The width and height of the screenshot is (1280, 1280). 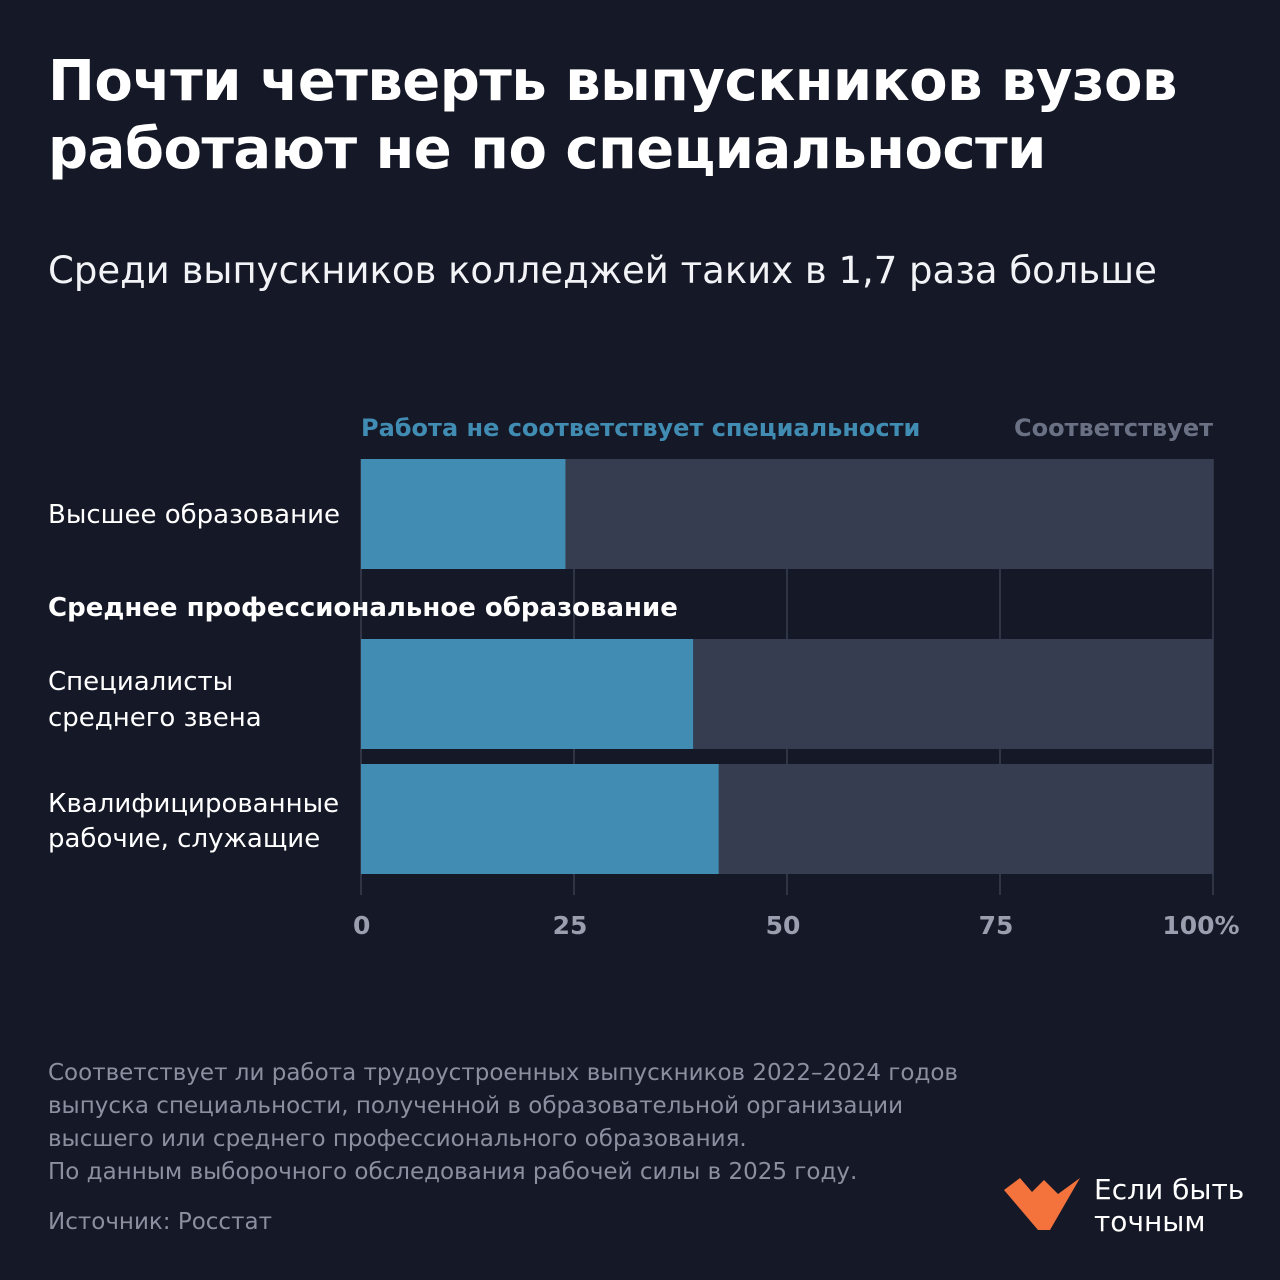 What do you see at coordinates (361, 925) in the screenshot?
I see `tick-label-0: 0` at bounding box center [361, 925].